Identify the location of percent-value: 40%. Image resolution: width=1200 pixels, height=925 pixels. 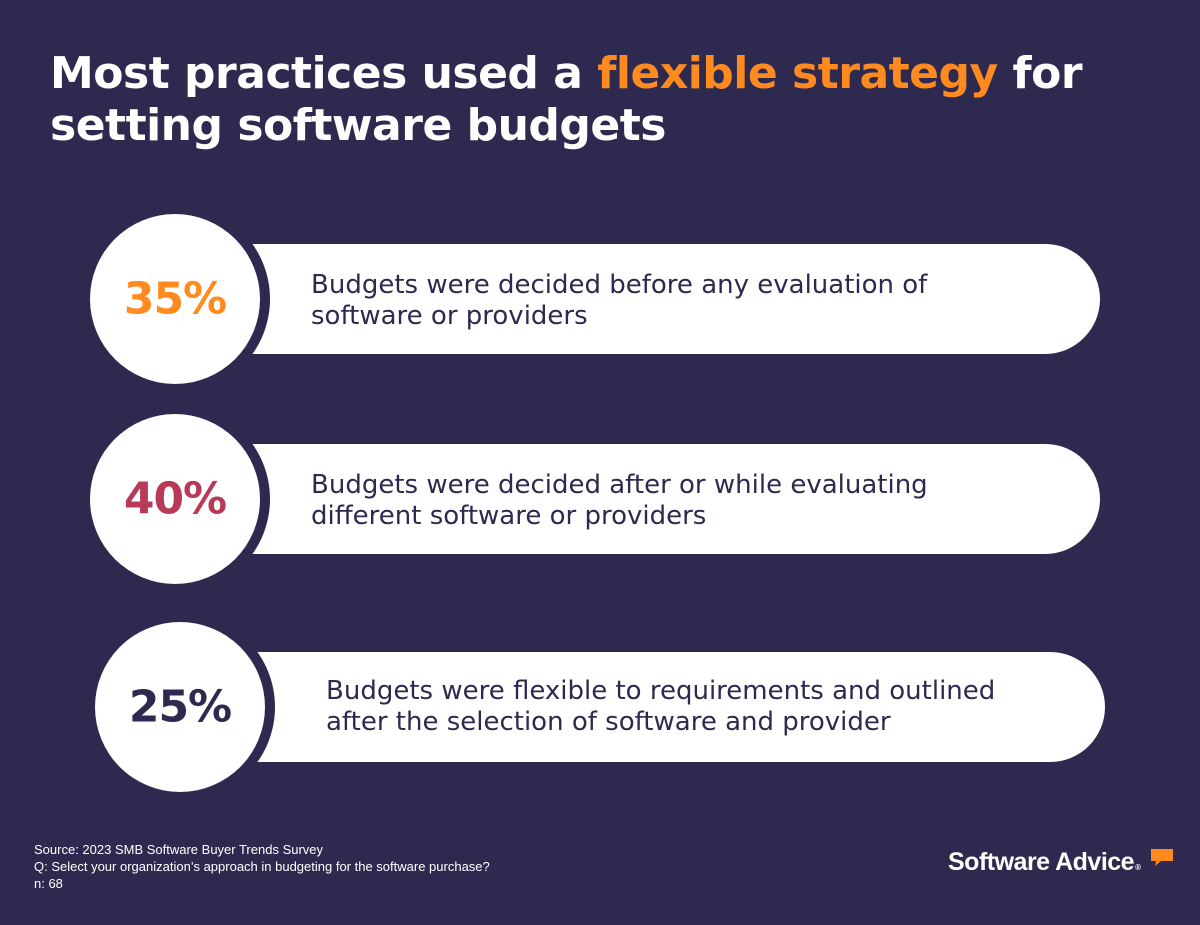
(175, 499).